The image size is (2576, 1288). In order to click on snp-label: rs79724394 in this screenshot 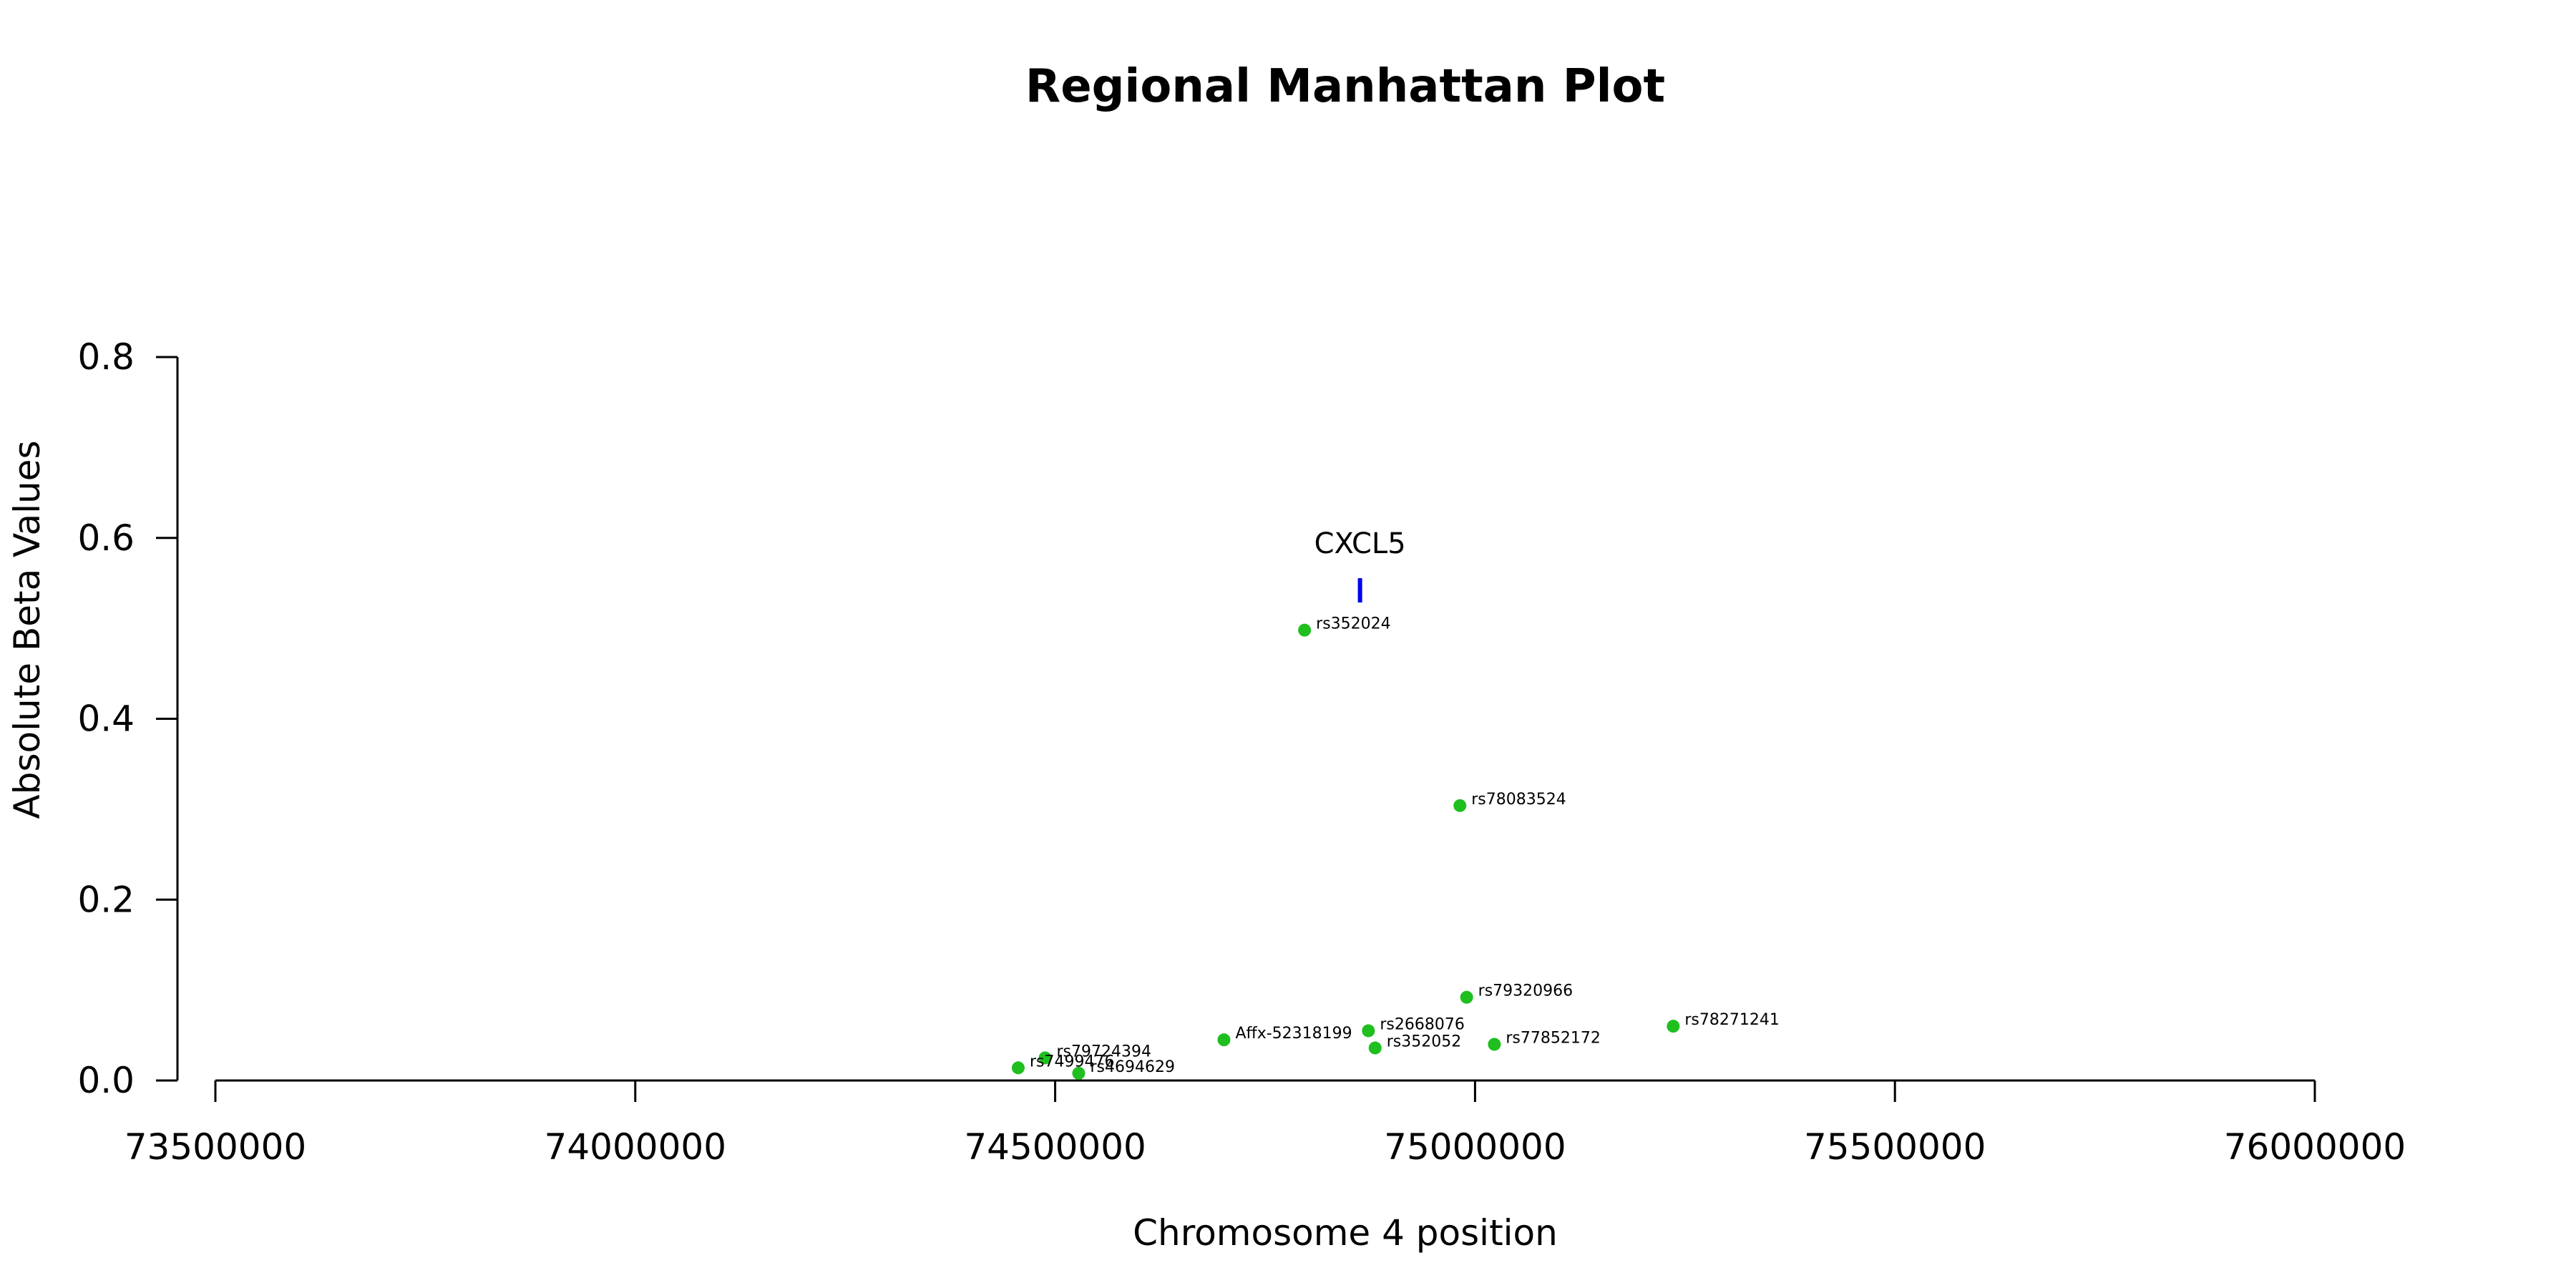, I will do `click(1104, 1051)`.